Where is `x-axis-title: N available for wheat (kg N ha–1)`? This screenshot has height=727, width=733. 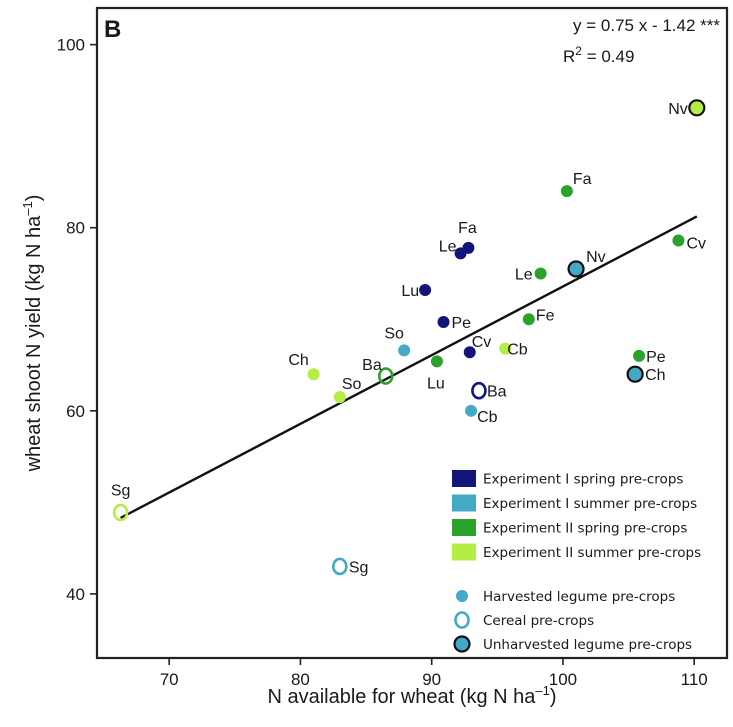 x-axis-title: N available for wheat (kg N ha–1) is located at coordinates (411, 695).